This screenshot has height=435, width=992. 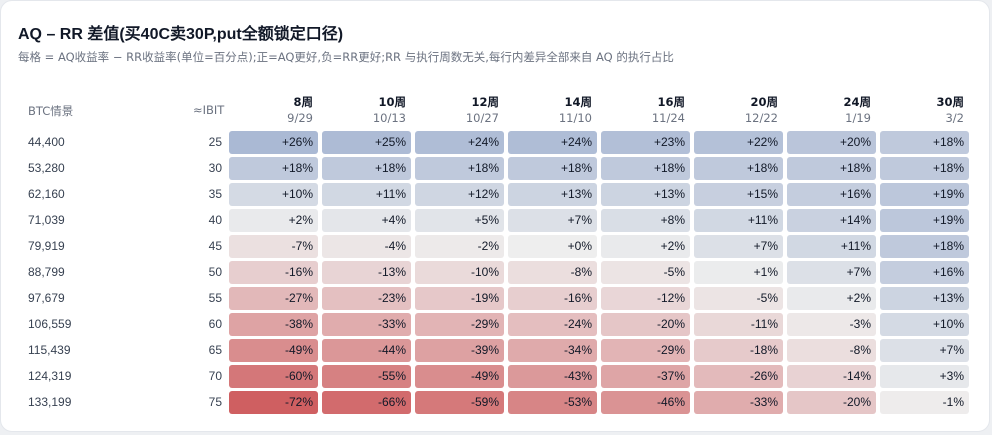 What do you see at coordinates (46, 168) in the screenshot?
I see `row-btc-label: 53,280` at bounding box center [46, 168].